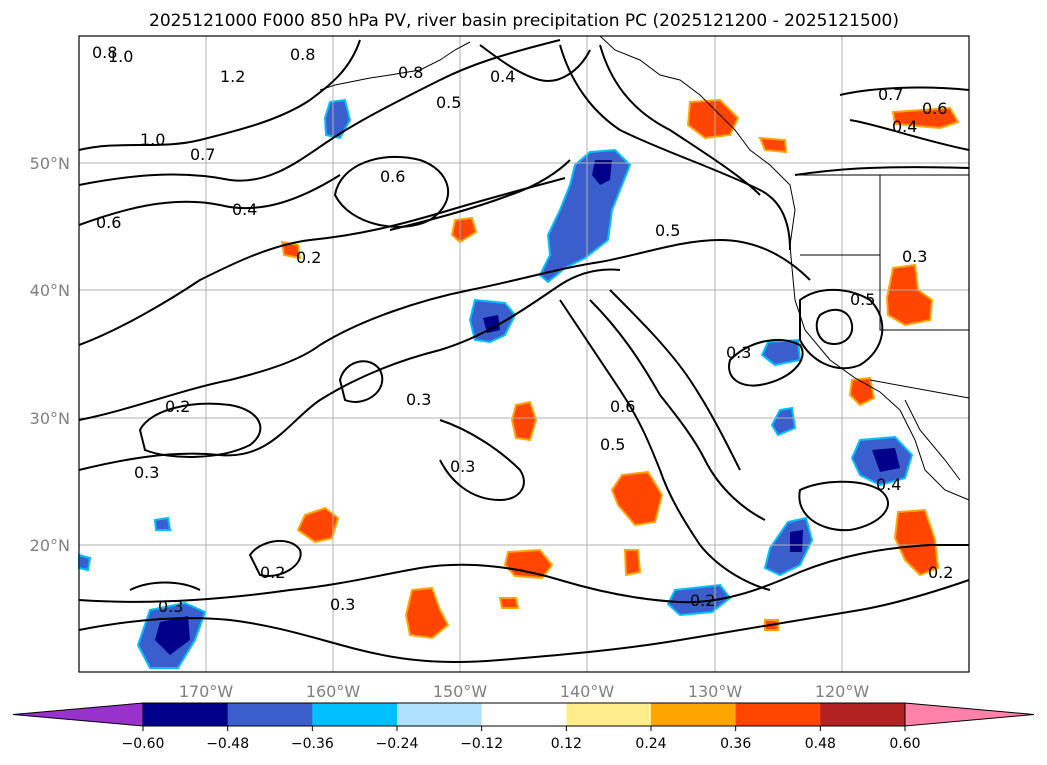  What do you see at coordinates (232, 76) in the screenshot?
I see `contour-label: 1.2` at bounding box center [232, 76].